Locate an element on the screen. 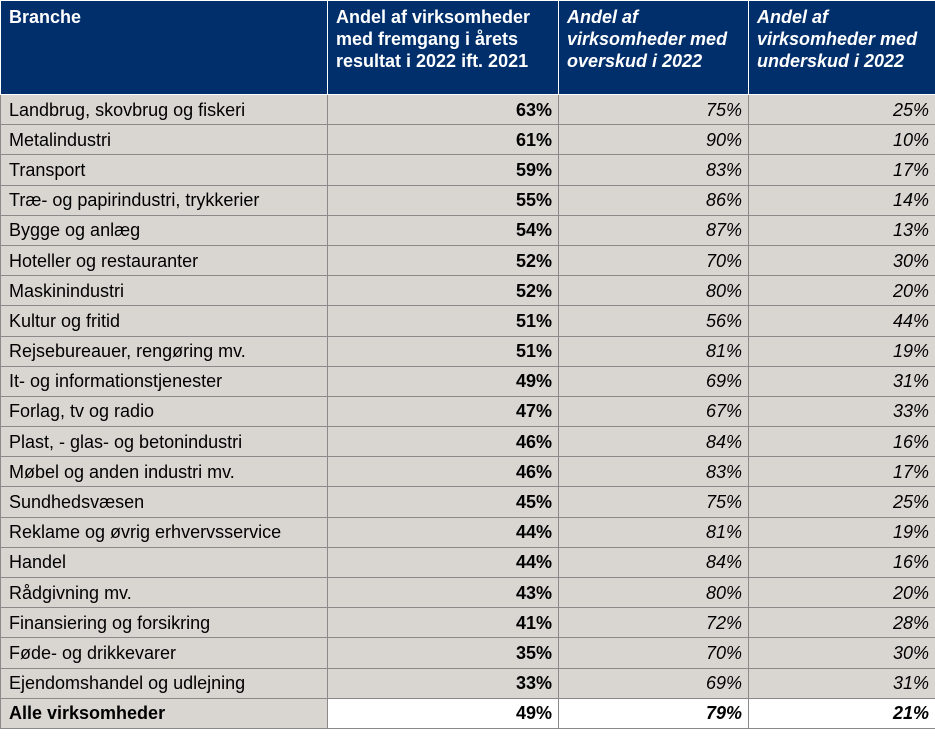 The width and height of the screenshot is (935, 739). table-row: Kultur og fritid 51% 56% 44% is located at coordinates (467, 321).